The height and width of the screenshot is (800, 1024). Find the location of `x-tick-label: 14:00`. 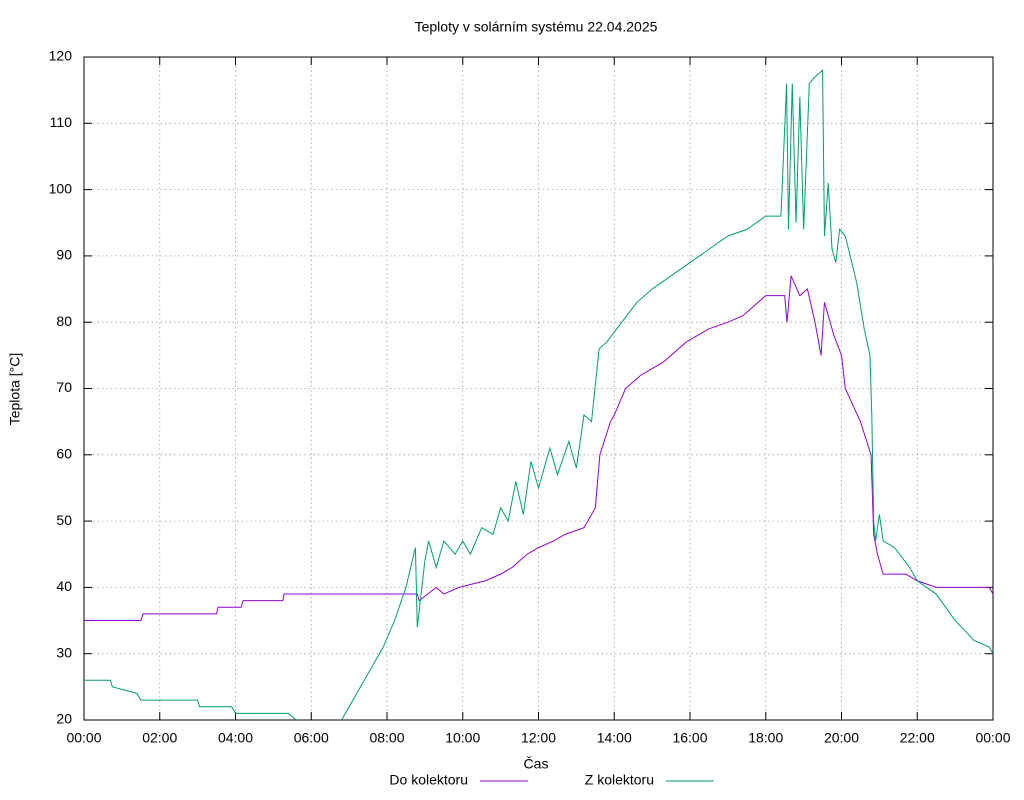

x-tick-label: 14:00 is located at coordinates (614, 738).